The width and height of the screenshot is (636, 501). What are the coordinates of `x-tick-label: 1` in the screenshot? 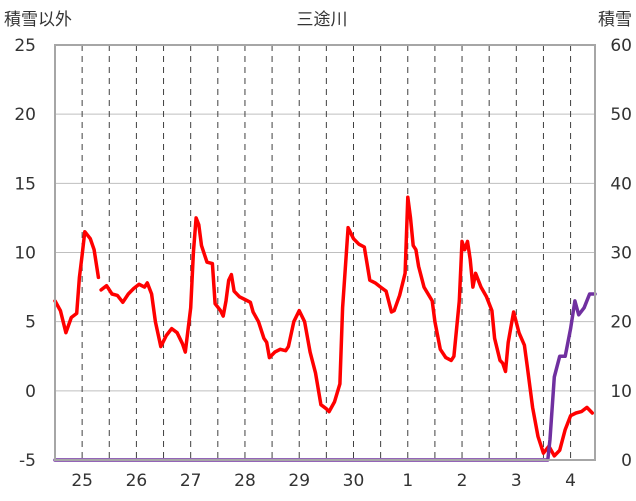 It's located at (407, 481).